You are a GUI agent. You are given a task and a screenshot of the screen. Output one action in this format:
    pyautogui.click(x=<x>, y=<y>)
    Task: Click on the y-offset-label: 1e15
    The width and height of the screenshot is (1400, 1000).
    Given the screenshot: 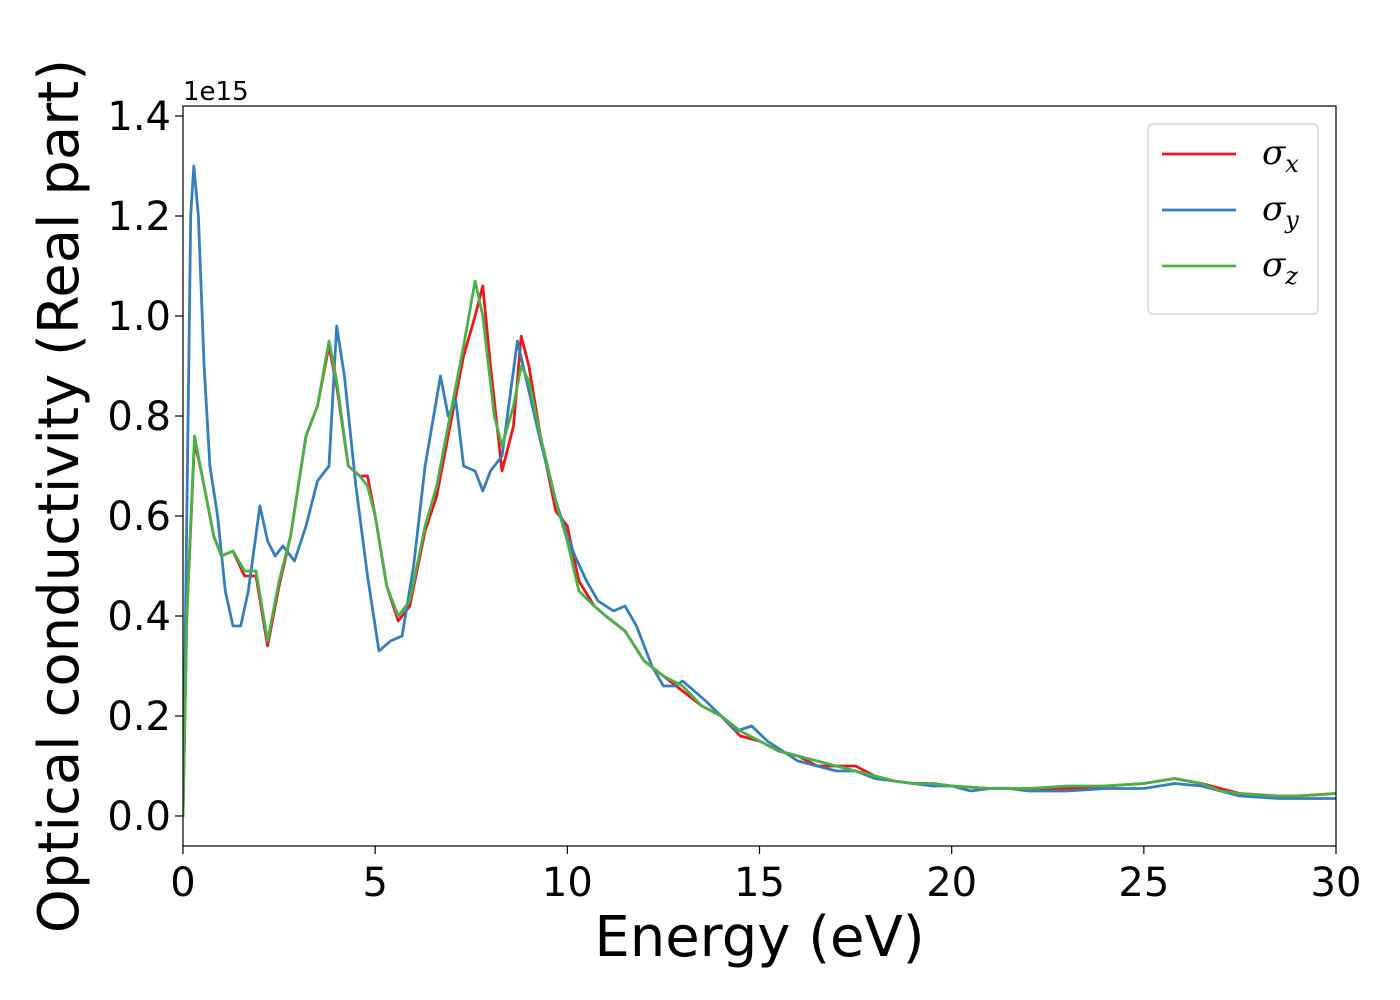 What is the action you would take?
    pyautogui.click(x=216, y=92)
    